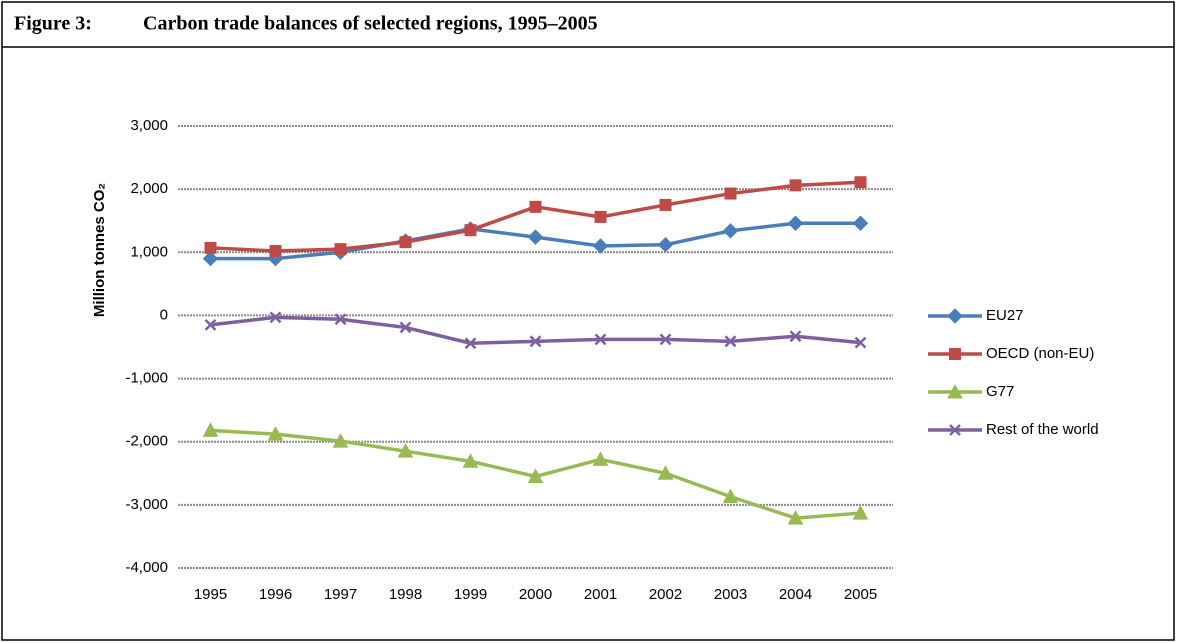 The width and height of the screenshot is (1177, 643). I want to click on x-tick-label: 2003, so click(730, 594).